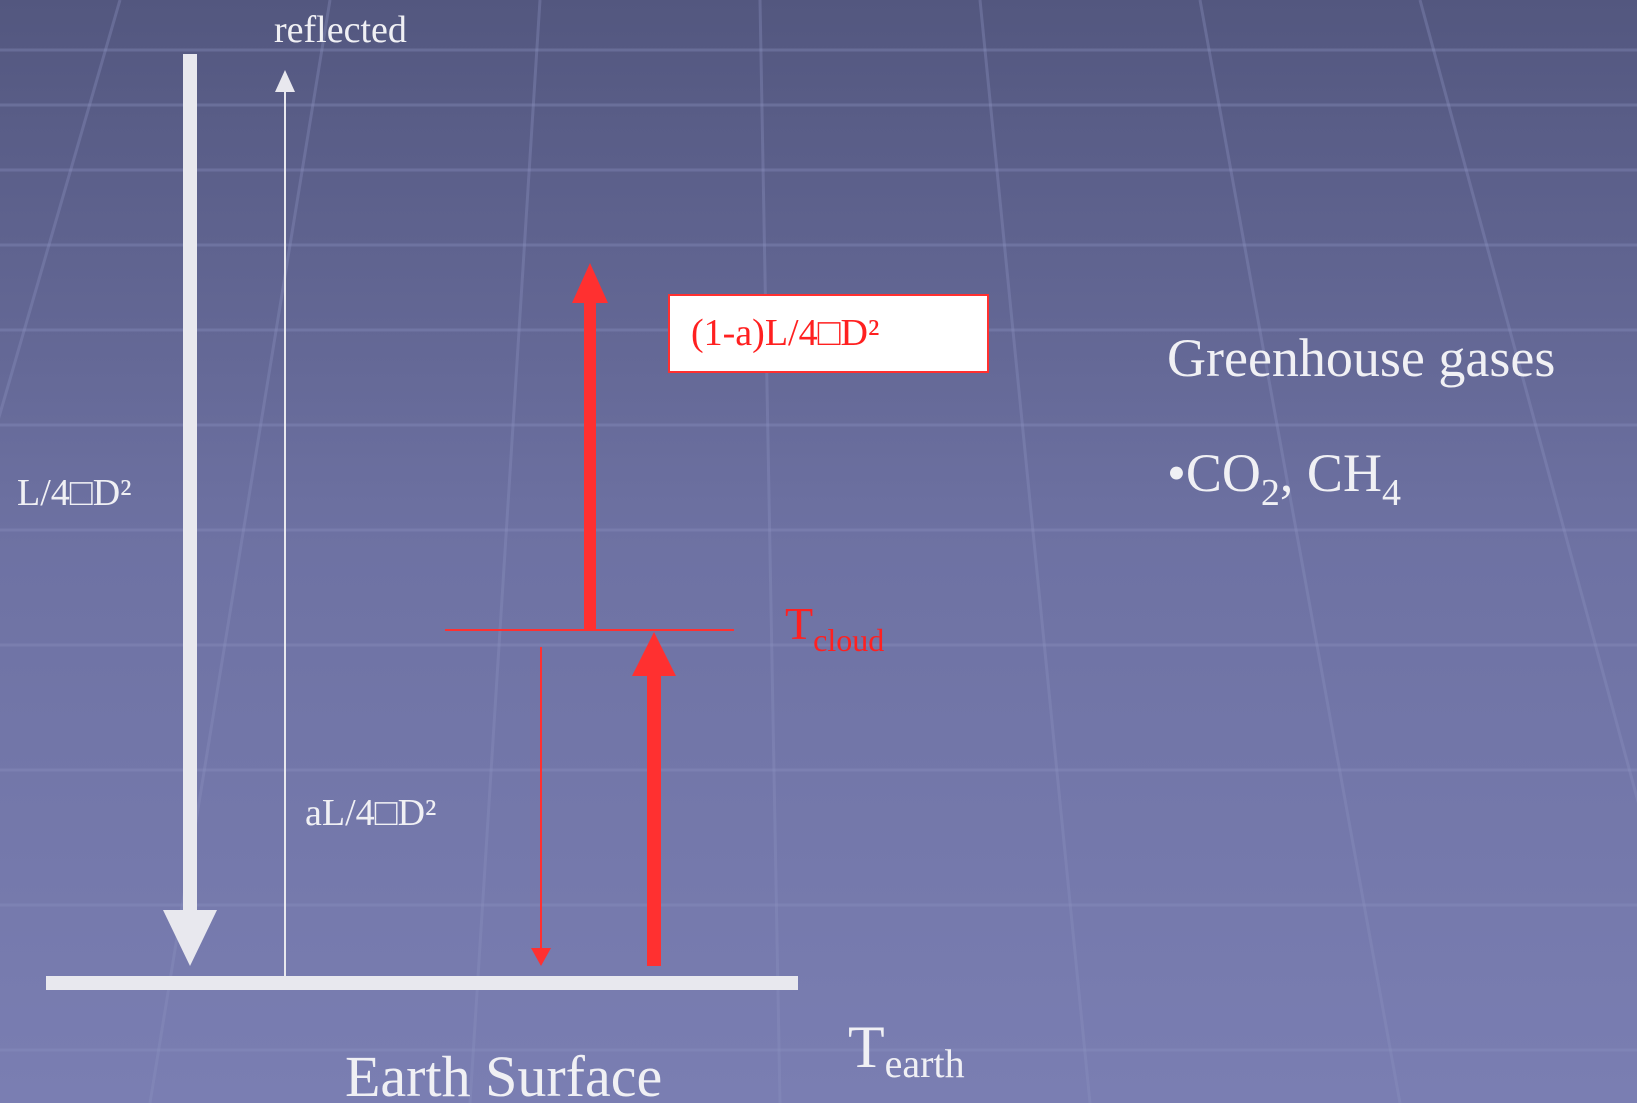 Image resolution: width=1637 pixels, height=1103 pixels. Describe the element at coordinates (785, 333) in the screenshot. I see `absorbed-label: (1-a)L/4□D²` at that location.